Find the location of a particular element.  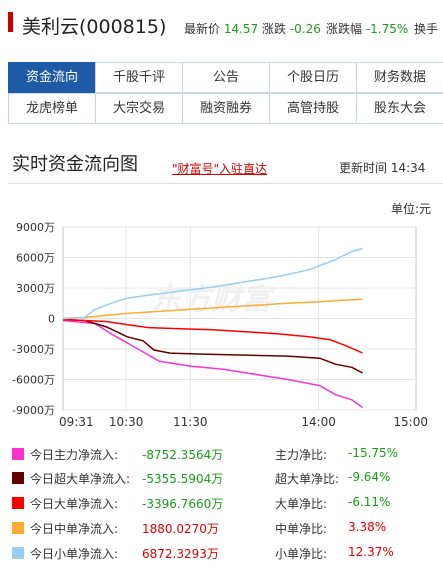

legend-value: 1880.0270万 is located at coordinates (180, 529).